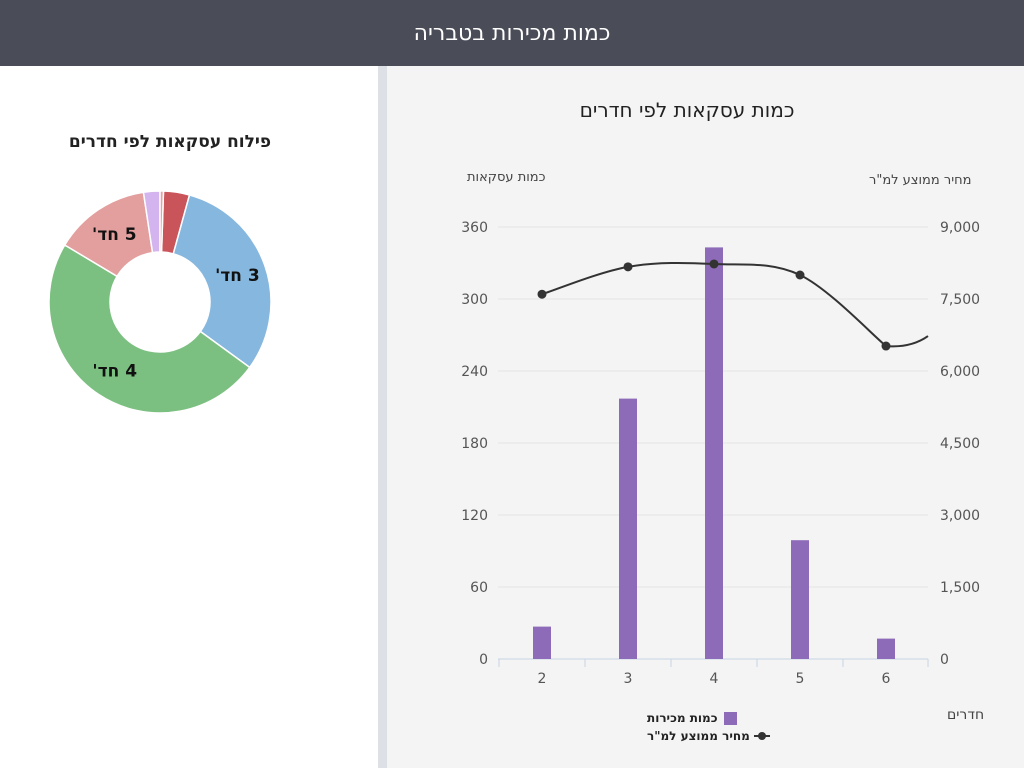 The width and height of the screenshot is (1024, 768). I want to click on legend-bar: כמות מכירות, so click(692, 718).